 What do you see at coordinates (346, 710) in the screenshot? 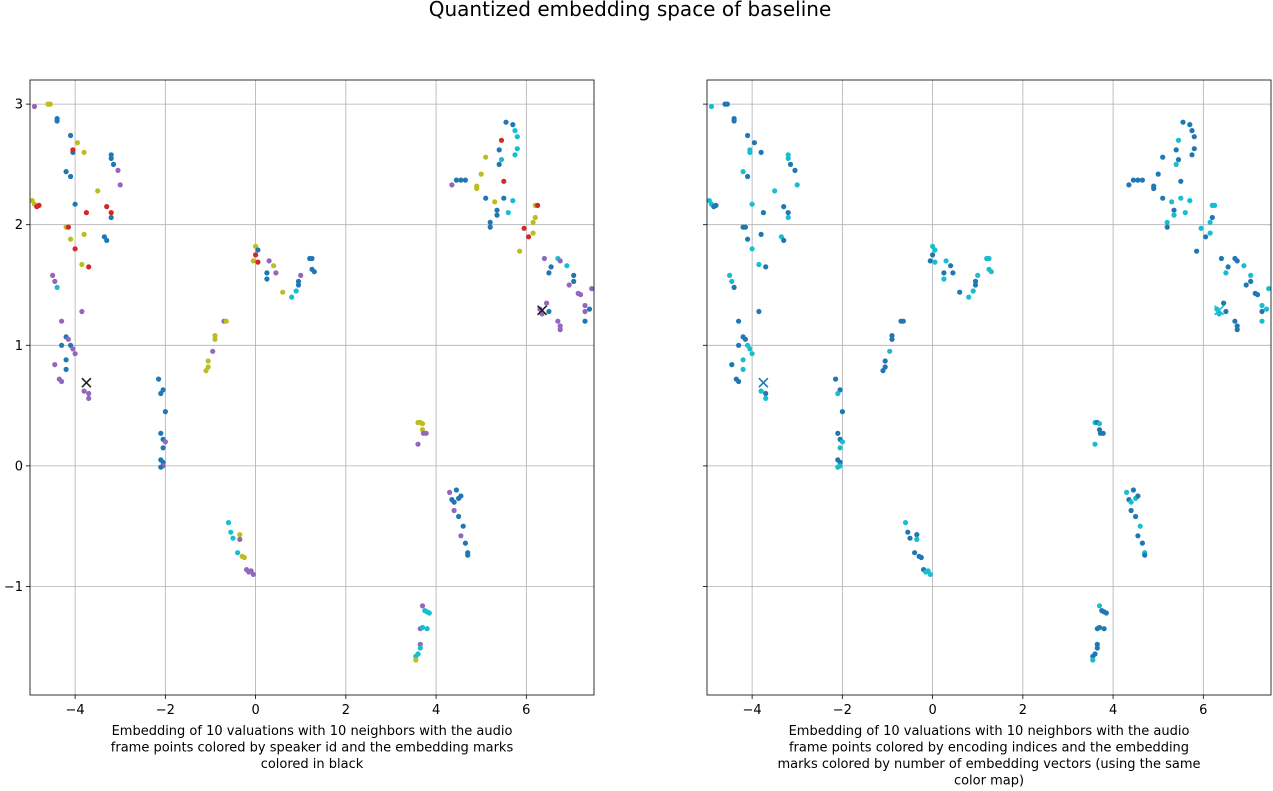
I see `x-tick-label: 2` at bounding box center [346, 710].